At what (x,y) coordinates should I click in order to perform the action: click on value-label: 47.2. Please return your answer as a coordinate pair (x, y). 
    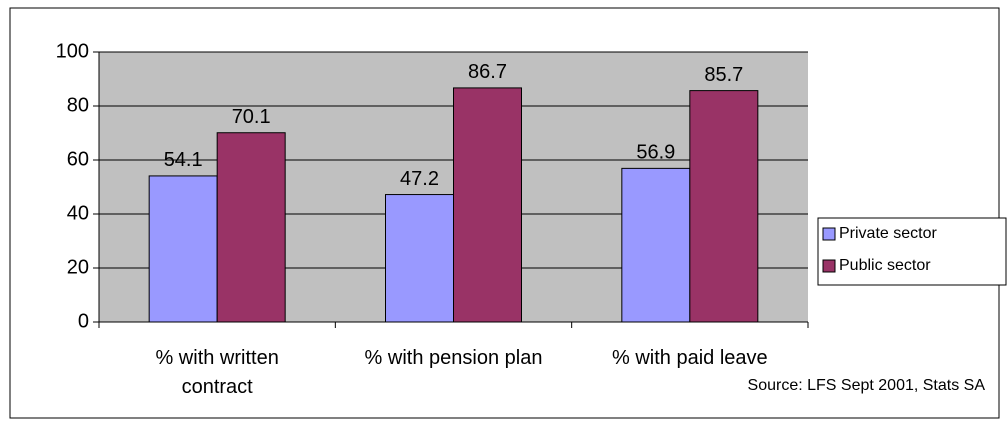
    Looking at the image, I should click on (419, 179).